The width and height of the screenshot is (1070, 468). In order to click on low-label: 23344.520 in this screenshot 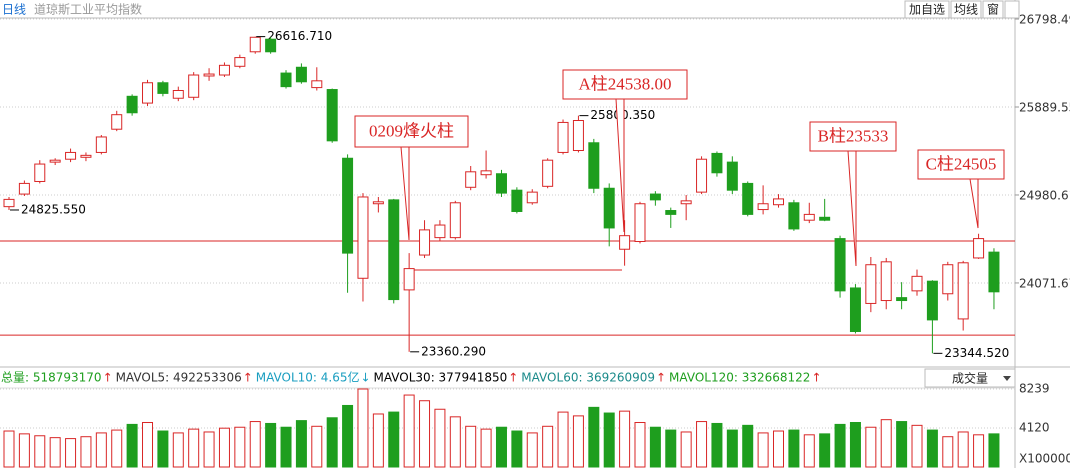, I will do `click(976, 353)`.